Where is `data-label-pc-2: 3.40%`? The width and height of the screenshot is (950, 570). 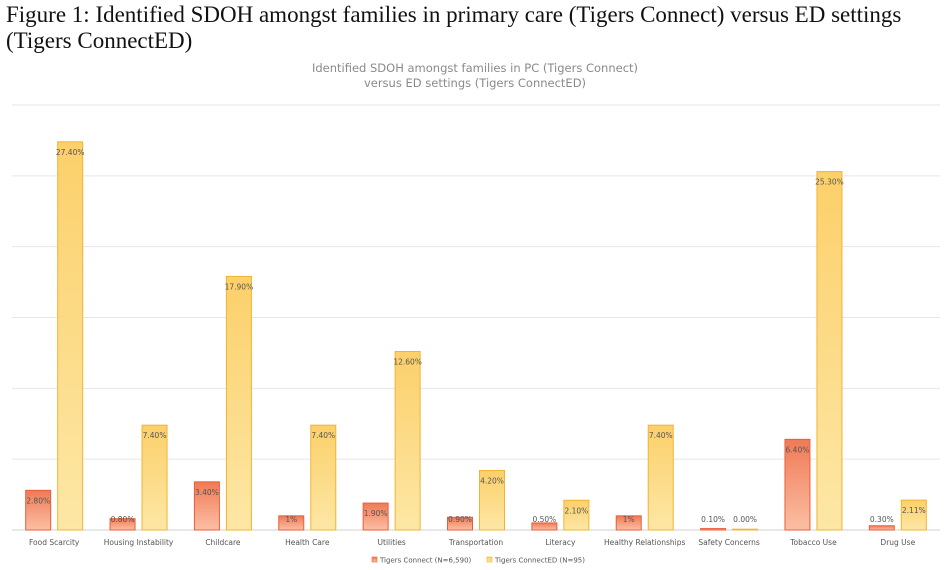
data-label-pc-2: 3.40% is located at coordinates (207, 492).